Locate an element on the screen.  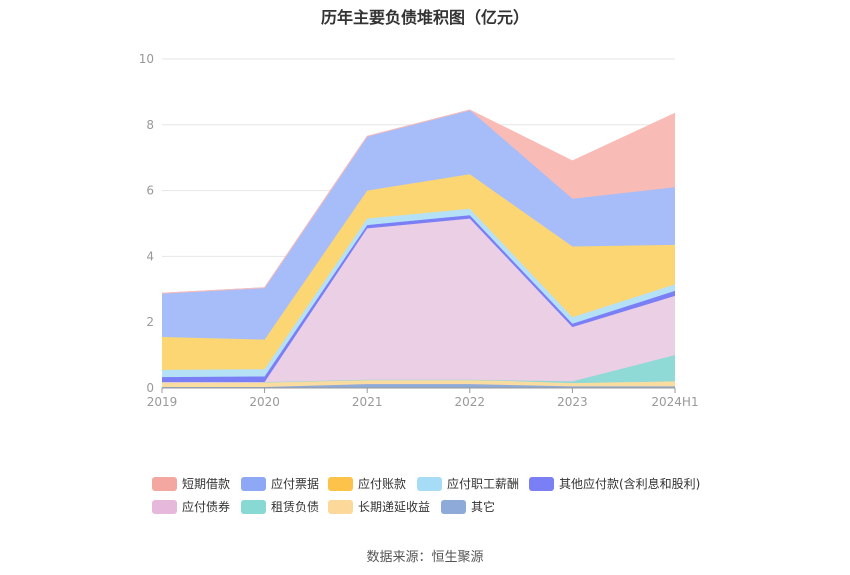
y-tick-label: 8 is located at coordinates (150, 125).